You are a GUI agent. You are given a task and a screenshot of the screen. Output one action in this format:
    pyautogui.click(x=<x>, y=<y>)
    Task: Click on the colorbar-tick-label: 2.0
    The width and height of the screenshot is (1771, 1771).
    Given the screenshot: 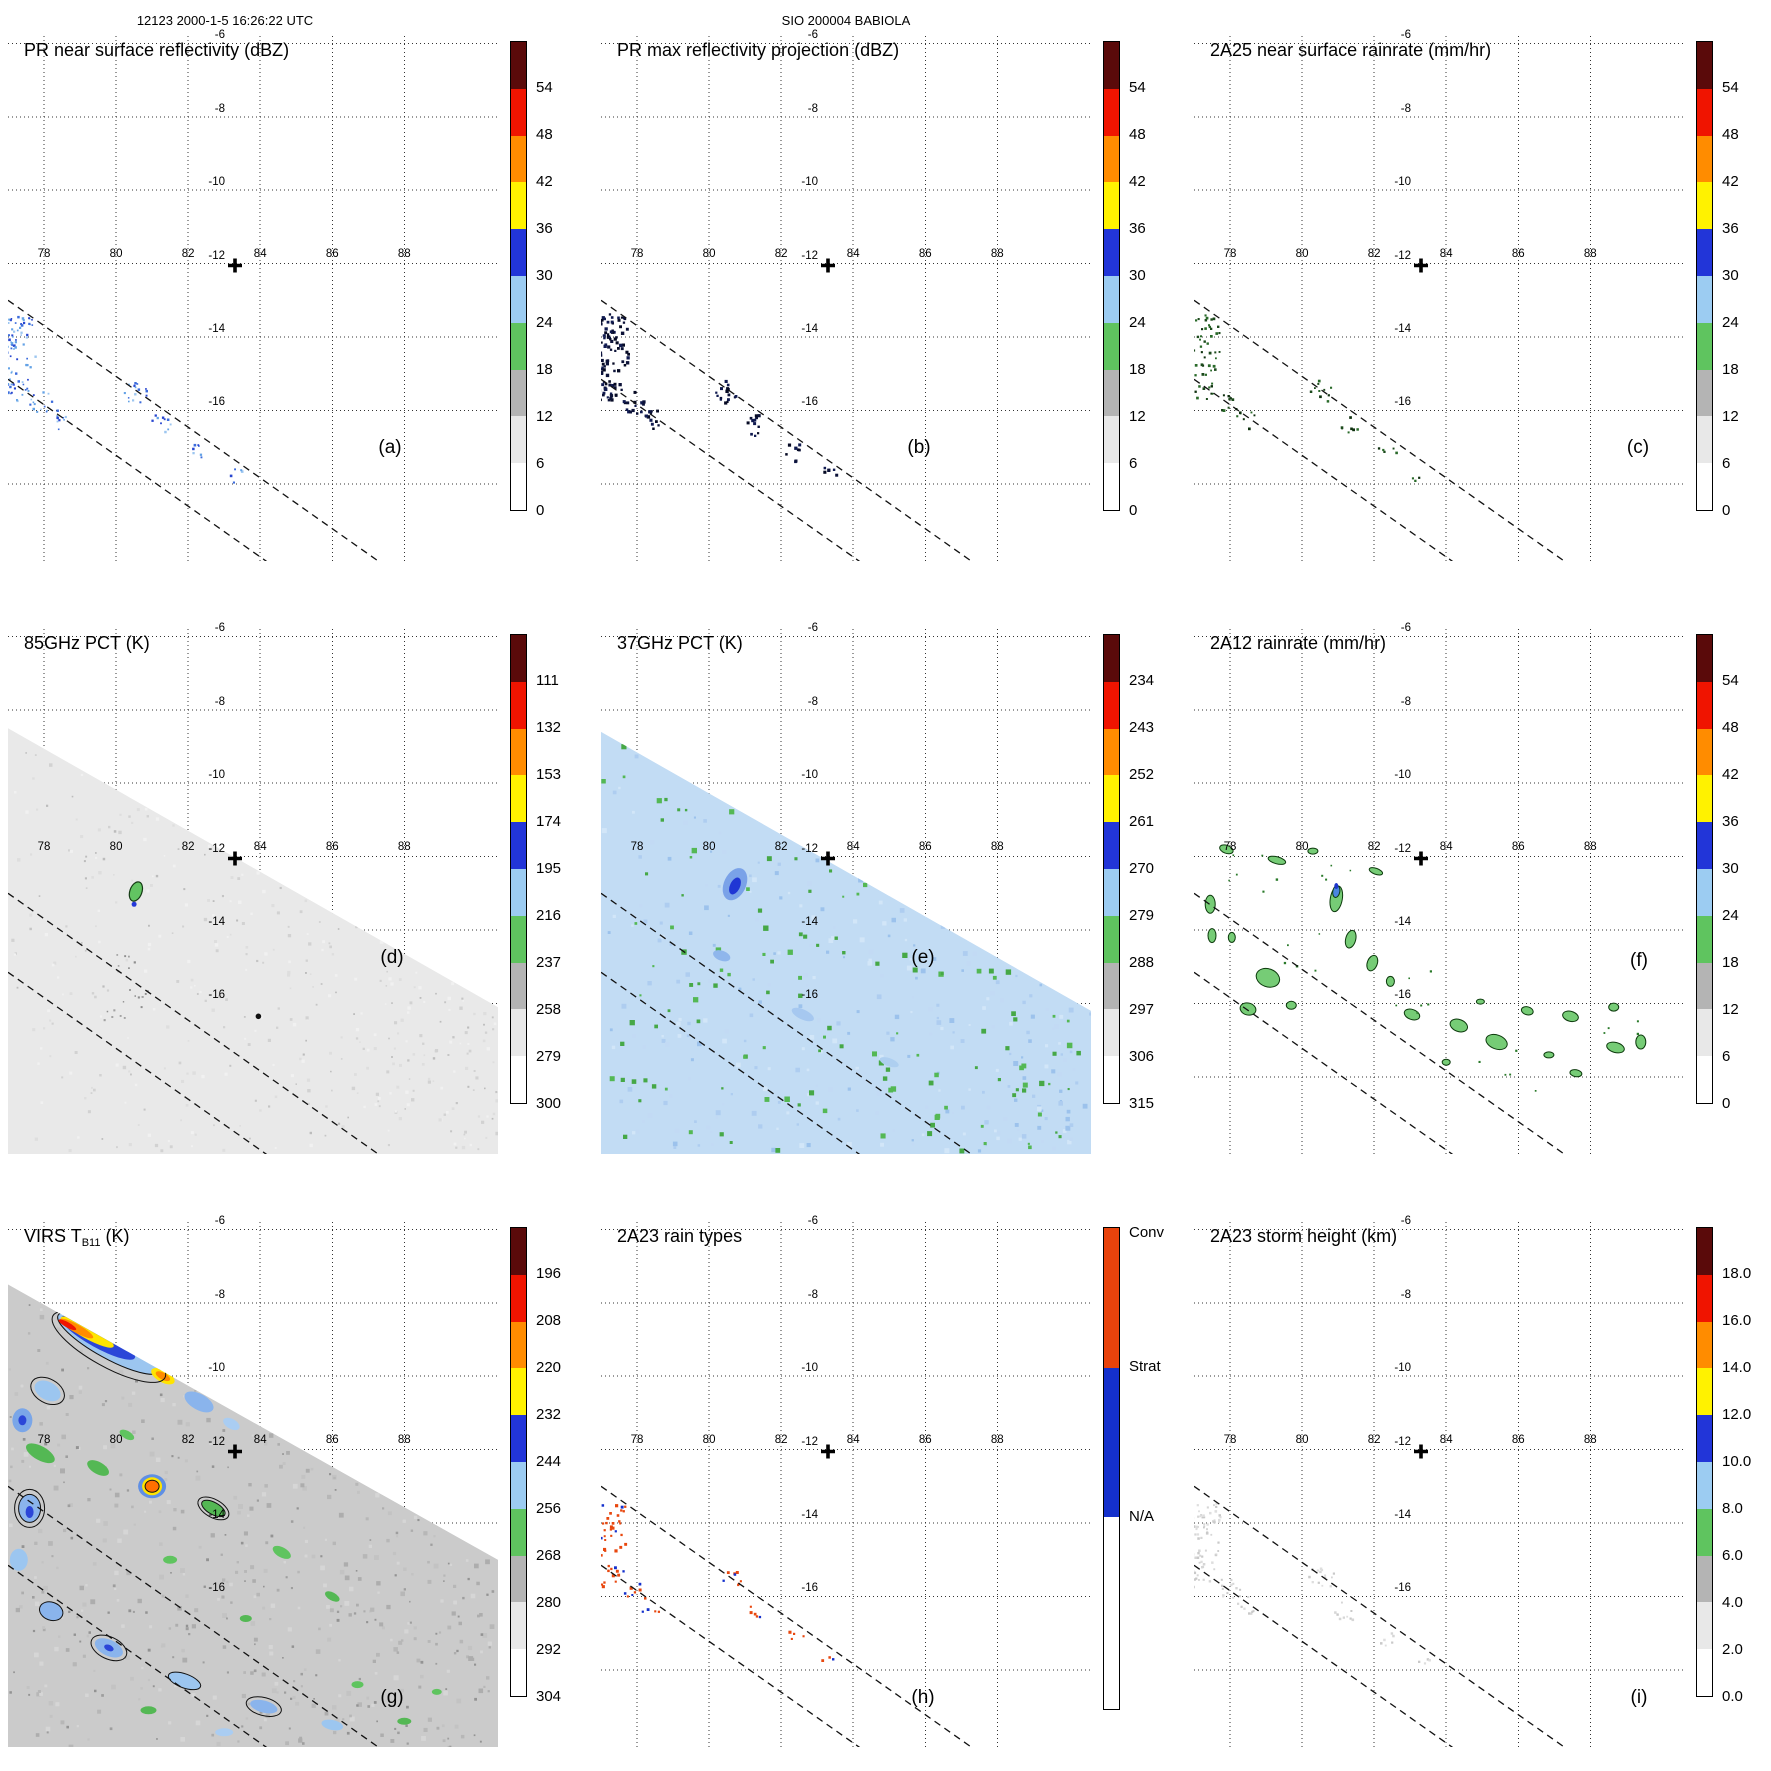 What is the action you would take?
    pyautogui.click(x=1732, y=1649)
    